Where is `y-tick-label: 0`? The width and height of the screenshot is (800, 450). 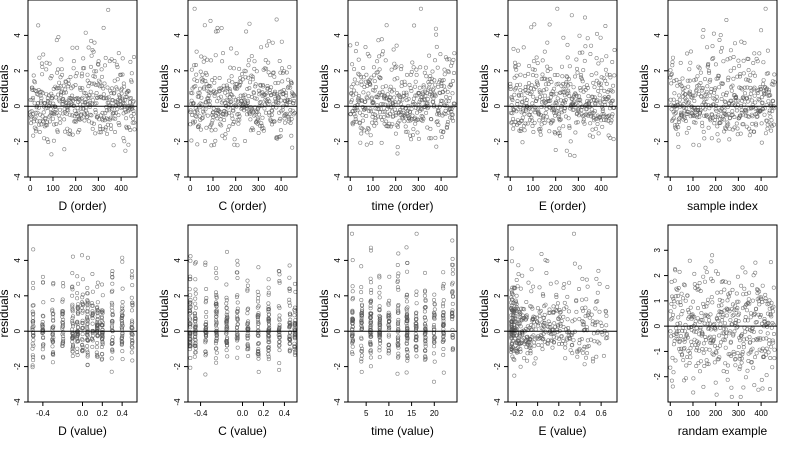
y-tick-label: 0 is located at coordinates (657, 105).